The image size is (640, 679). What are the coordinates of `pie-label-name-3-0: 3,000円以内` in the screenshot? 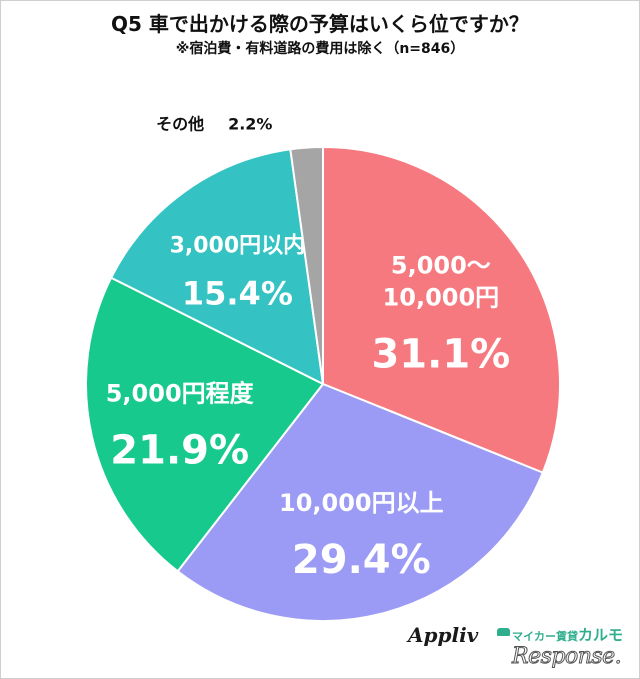 It's located at (238, 246).